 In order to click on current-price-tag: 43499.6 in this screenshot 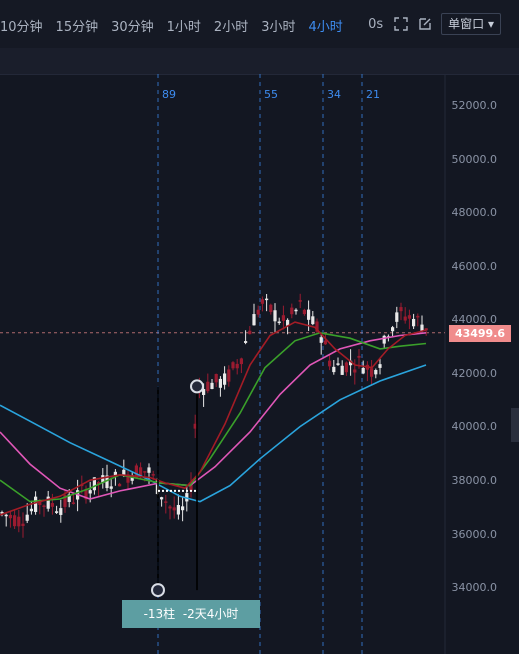, I will do `click(480, 333)`.